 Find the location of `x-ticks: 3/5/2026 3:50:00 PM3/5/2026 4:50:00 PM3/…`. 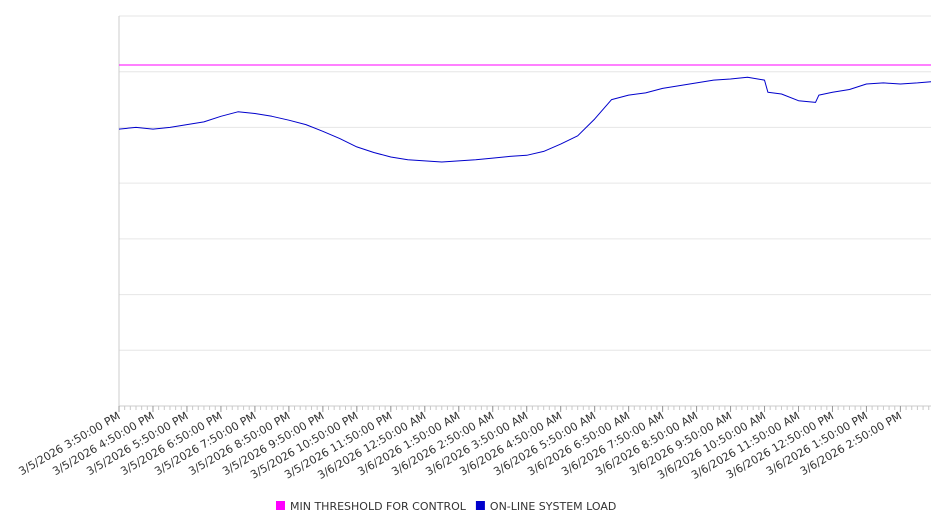

x-ticks: 3/5/2026 3:50:00 PM3/5/2026 4:50:00 PM3/… is located at coordinates (473, 444).